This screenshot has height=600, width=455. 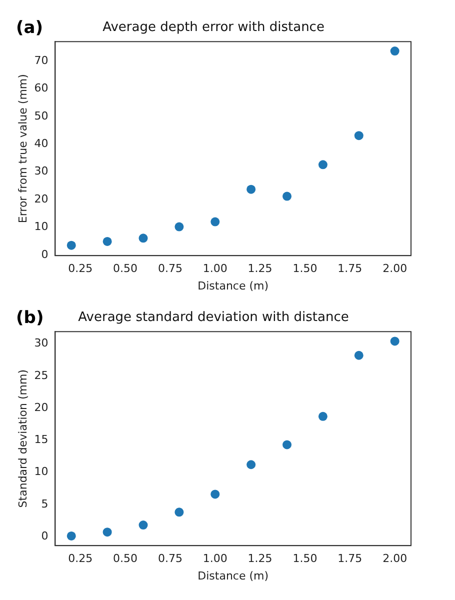 I want to click on y-tick-label: 70, so click(x=41, y=60).